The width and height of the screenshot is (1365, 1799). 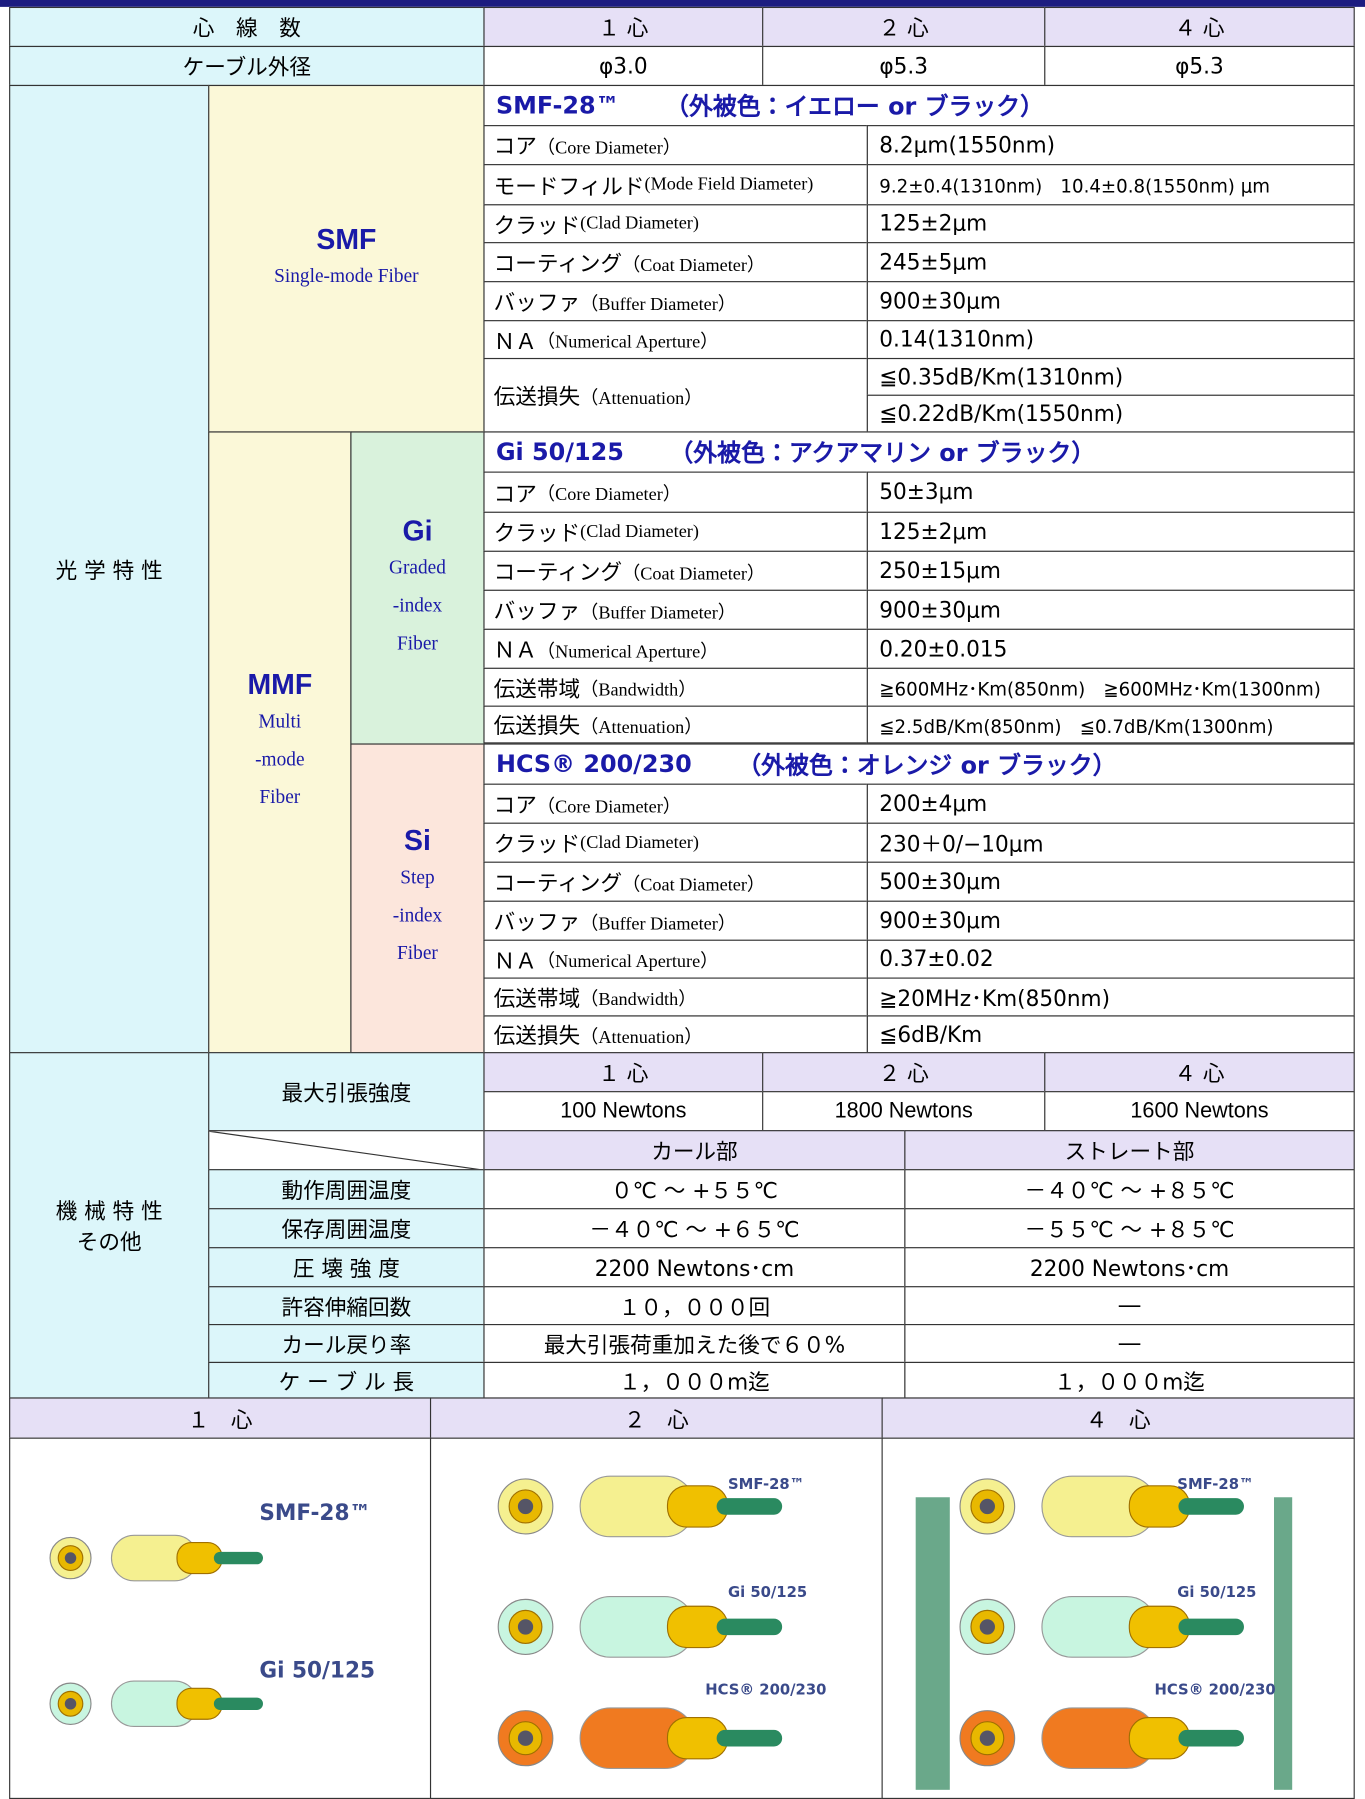 I want to click on mechanical-value: １０，０００回, so click(x=694, y=1306).